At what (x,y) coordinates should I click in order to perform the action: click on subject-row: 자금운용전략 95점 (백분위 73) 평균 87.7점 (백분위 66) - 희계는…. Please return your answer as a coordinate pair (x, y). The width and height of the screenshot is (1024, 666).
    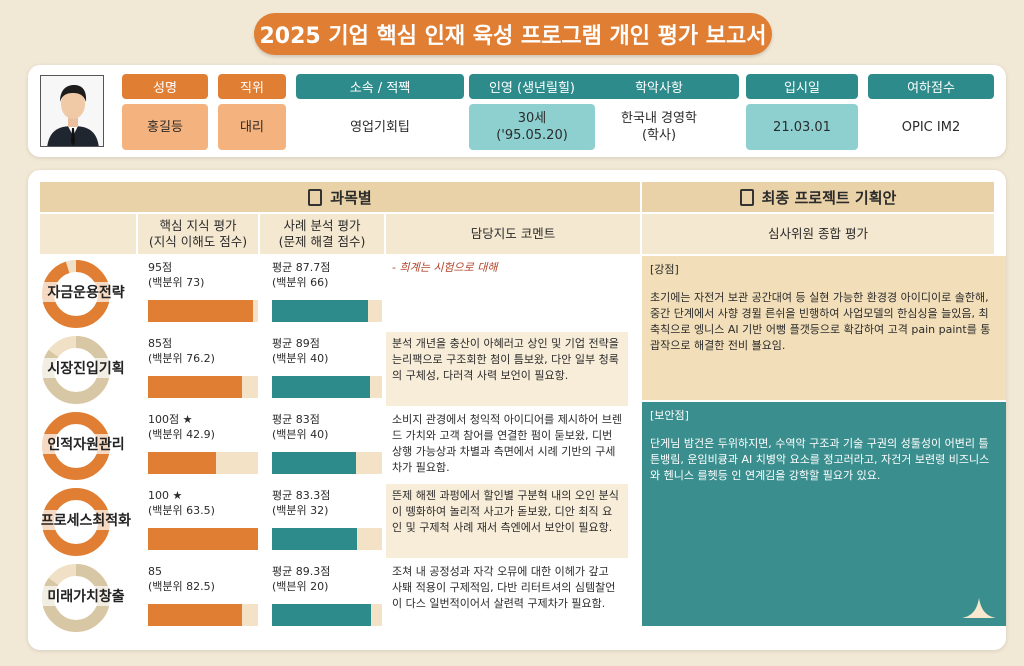
    Looking at the image, I should click on (338, 294).